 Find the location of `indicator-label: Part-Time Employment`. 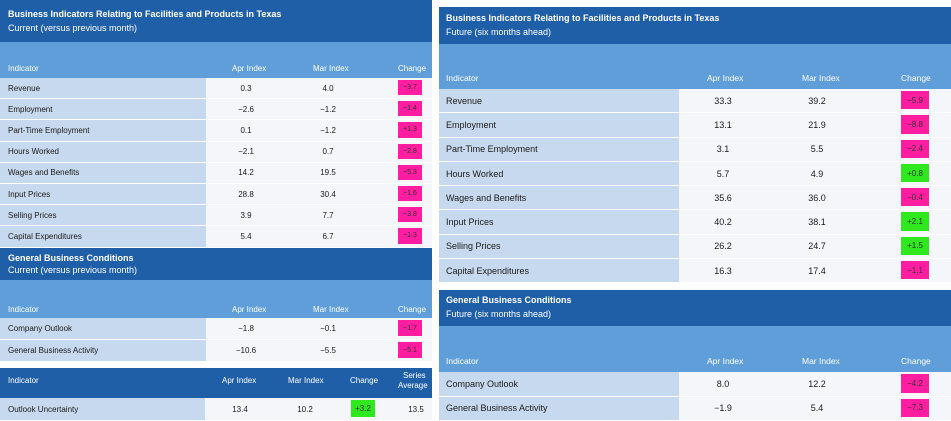

indicator-label: Part-Time Employment is located at coordinates (49, 130).